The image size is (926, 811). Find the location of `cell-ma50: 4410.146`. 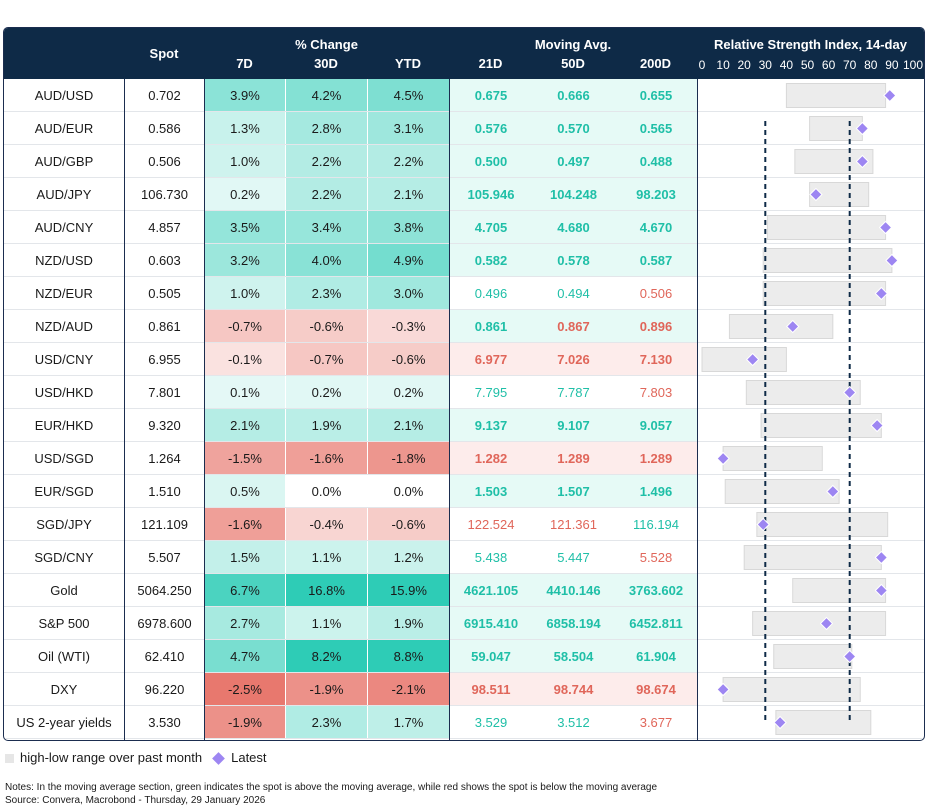

cell-ma50: 4410.146 is located at coordinates (573, 590).